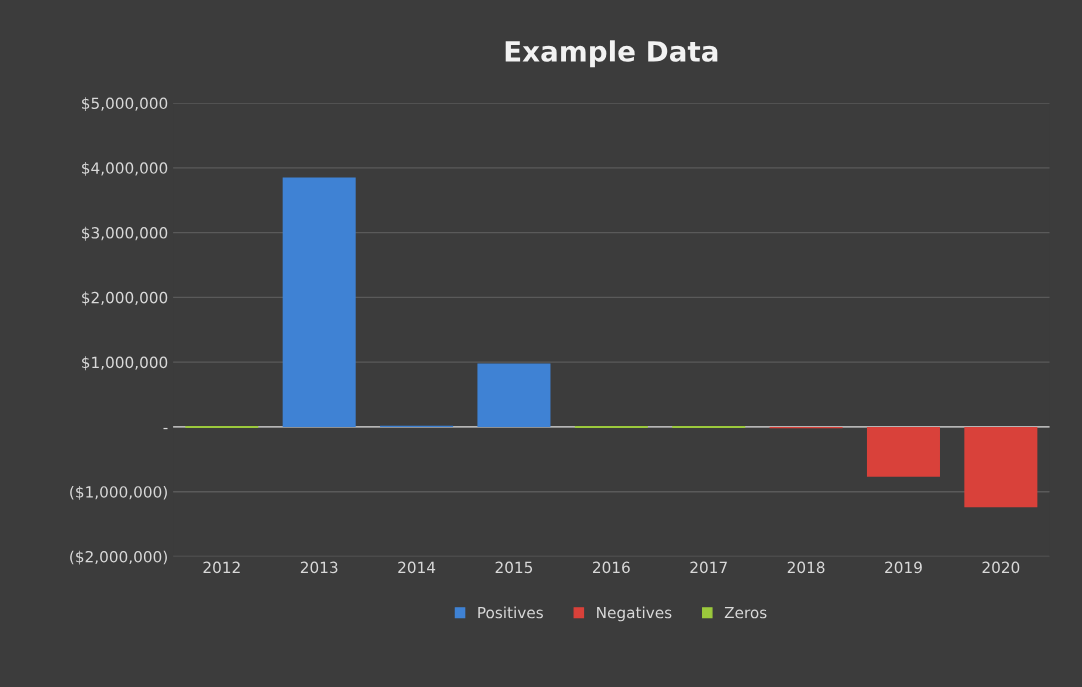 Image resolution: width=1082 pixels, height=687 pixels. I want to click on x-tick-label: 2018, so click(806, 567).